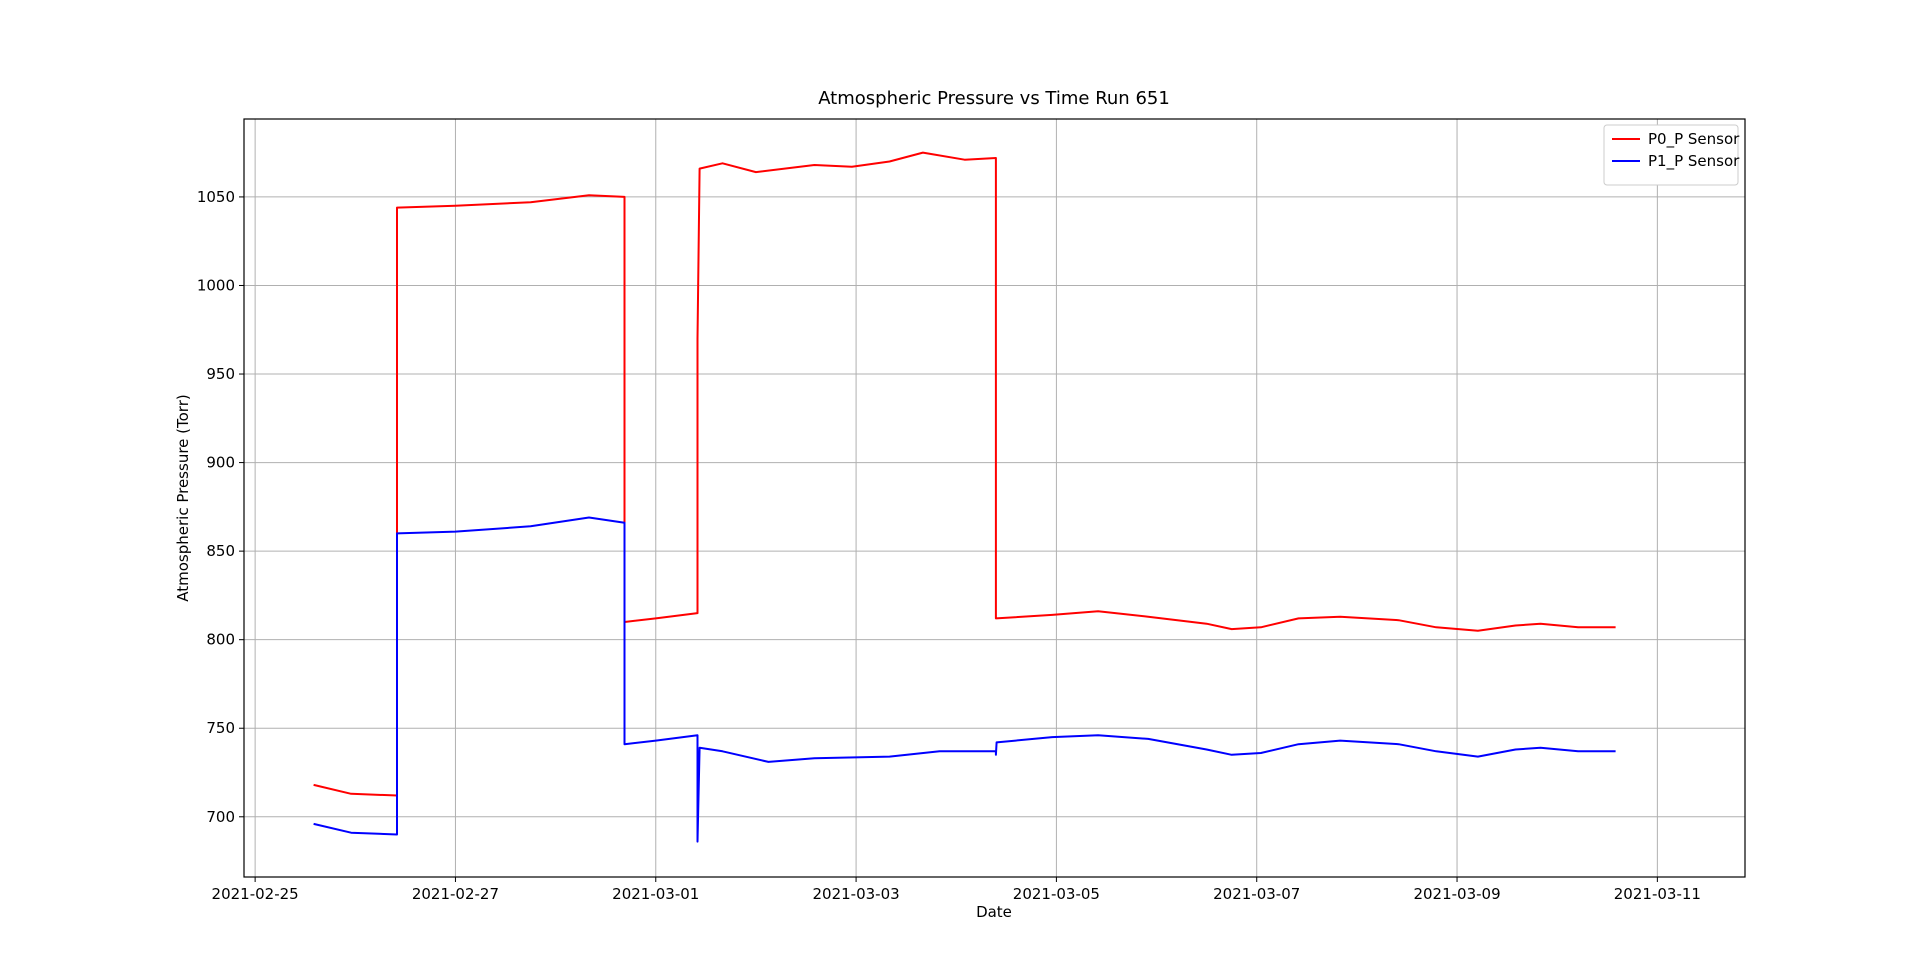 The width and height of the screenshot is (1920, 975). What do you see at coordinates (1694, 161) in the screenshot?
I see `legend-label: P1_P Sensor` at bounding box center [1694, 161].